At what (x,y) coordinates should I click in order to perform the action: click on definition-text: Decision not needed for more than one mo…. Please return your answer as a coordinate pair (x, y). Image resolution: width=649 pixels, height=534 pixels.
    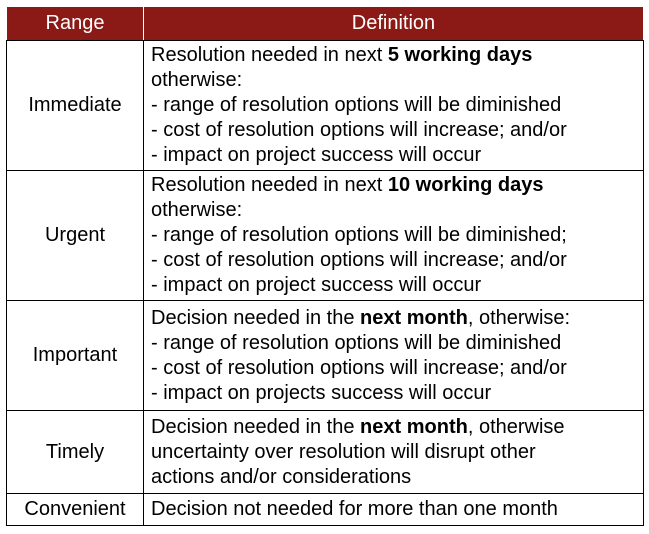
    Looking at the image, I should click on (354, 509).